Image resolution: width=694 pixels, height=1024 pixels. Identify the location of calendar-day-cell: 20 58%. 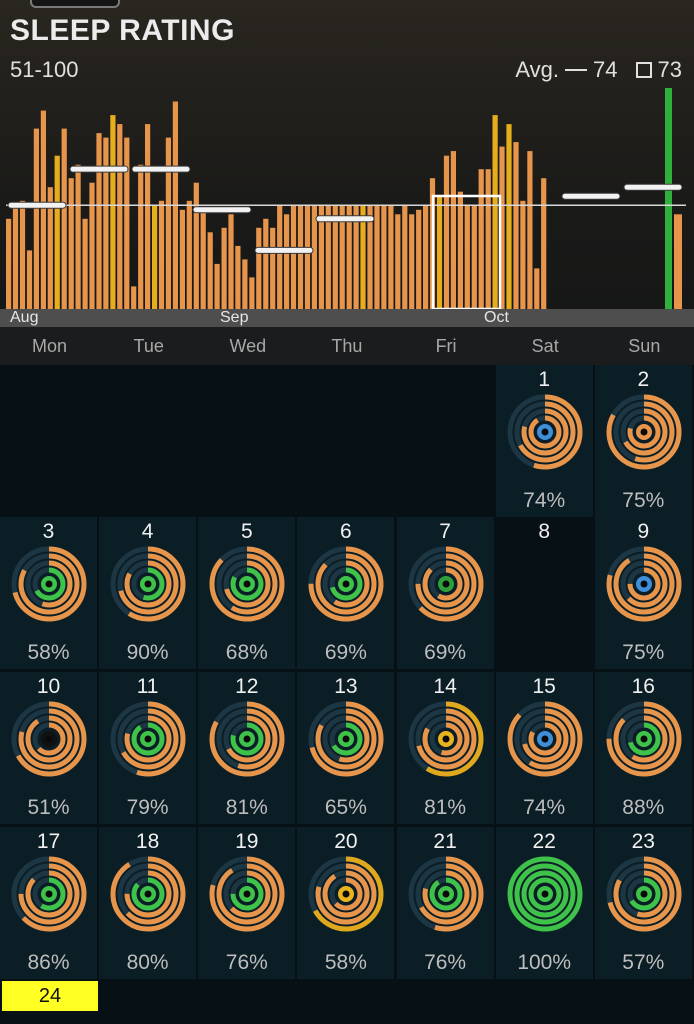
(346, 903).